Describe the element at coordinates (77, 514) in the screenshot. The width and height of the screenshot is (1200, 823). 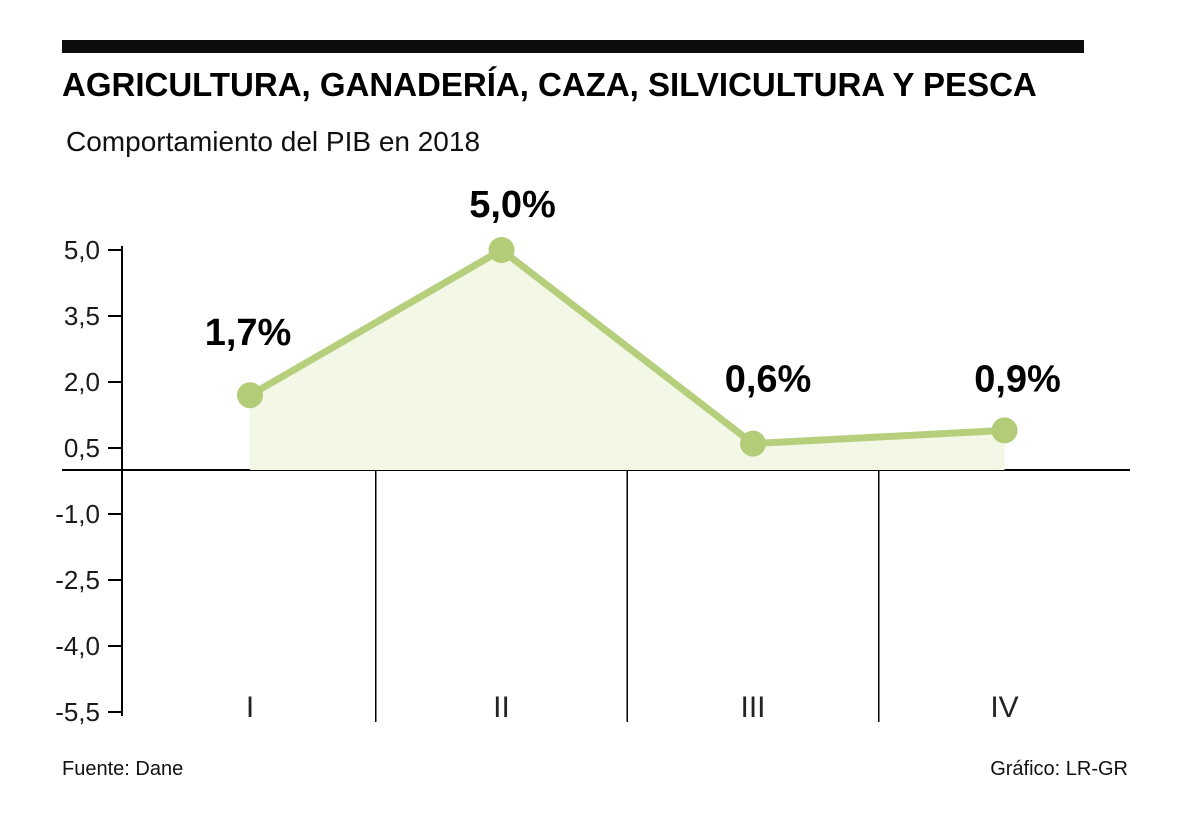
I see `y-tick-label: -1,0` at that location.